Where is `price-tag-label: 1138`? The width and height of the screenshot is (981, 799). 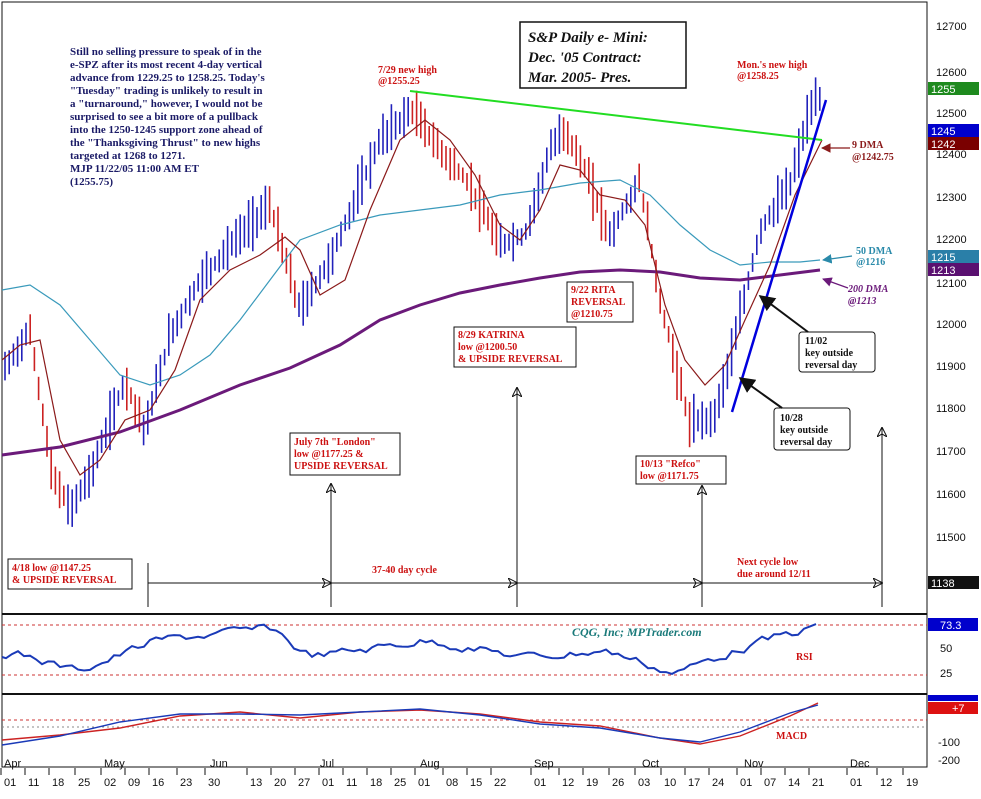
price-tag-label: 1138 is located at coordinates (943, 584).